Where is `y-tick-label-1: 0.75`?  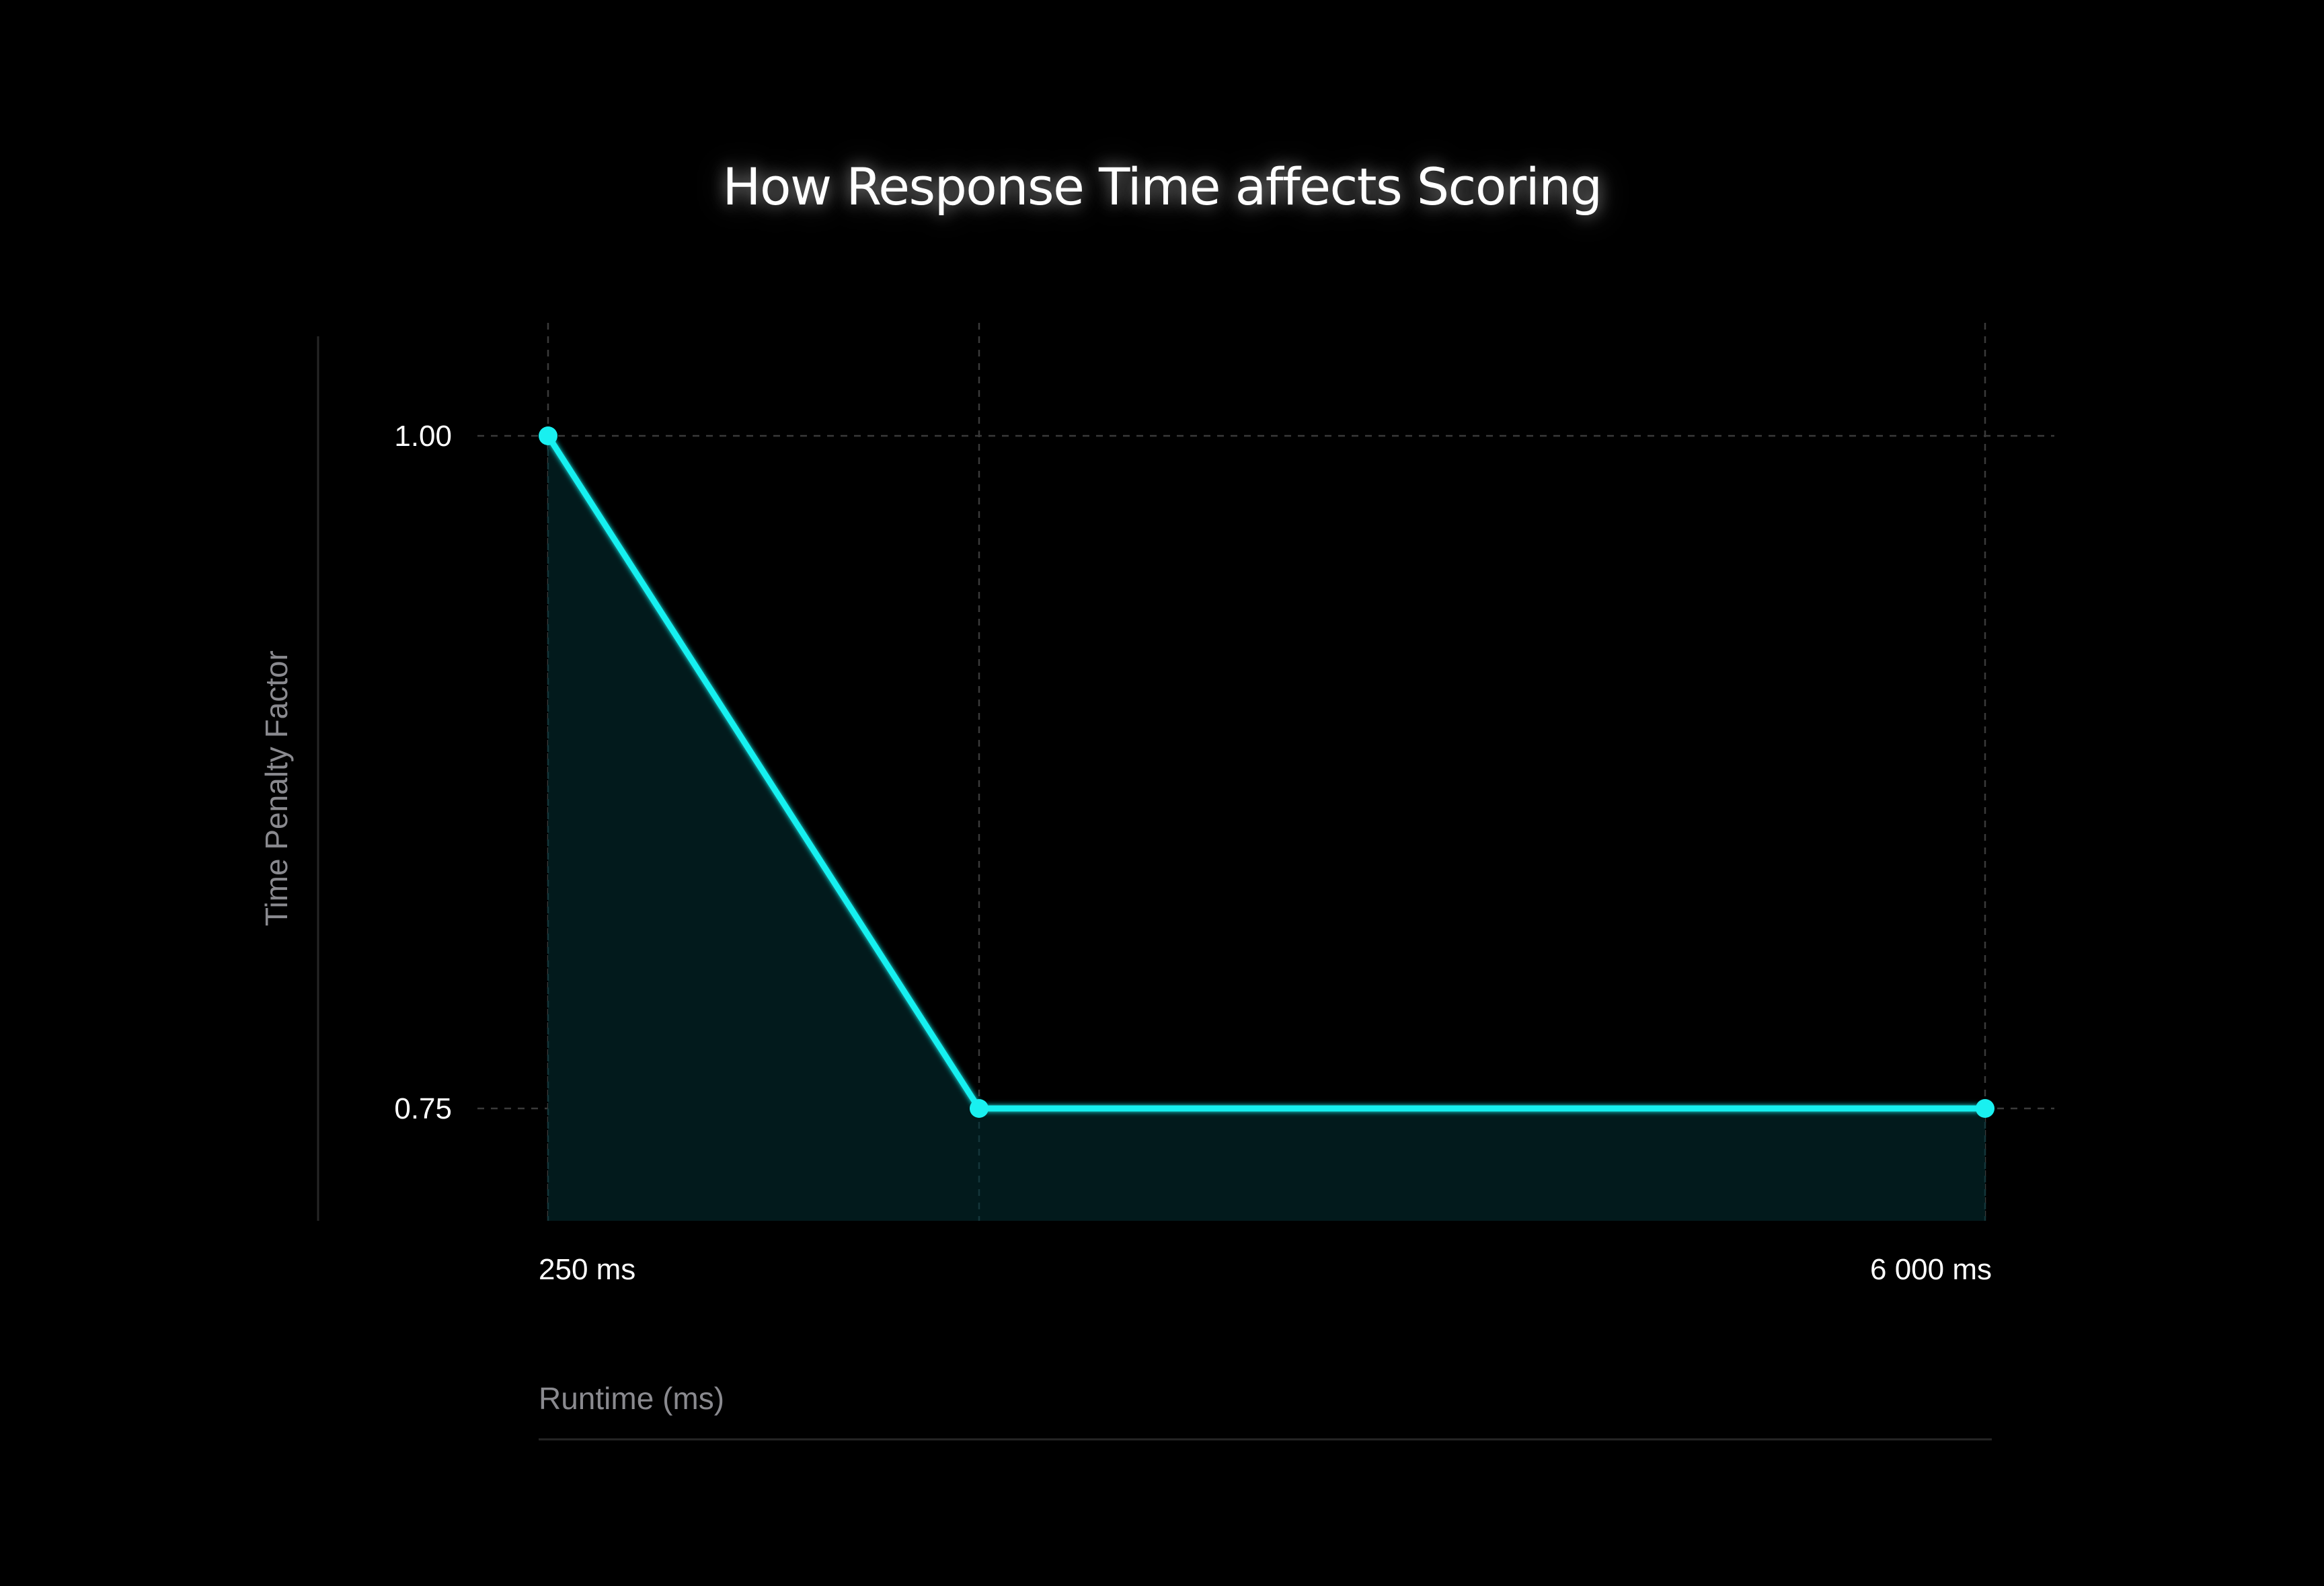
y-tick-label-1: 0.75 is located at coordinates (423, 1108).